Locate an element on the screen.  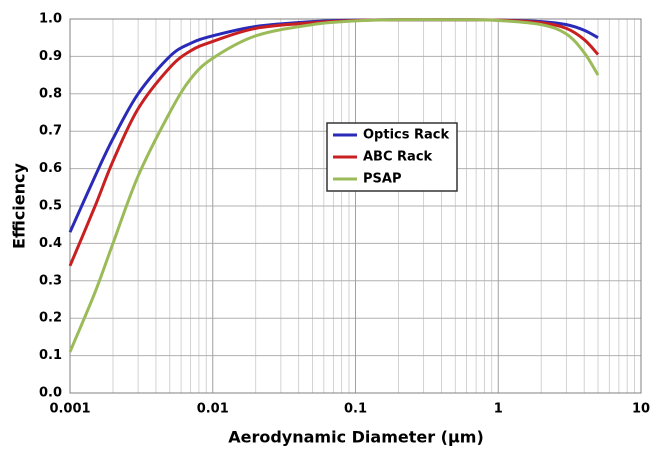
y-tick-label: 1.0 is located at coordinates (50, 19).